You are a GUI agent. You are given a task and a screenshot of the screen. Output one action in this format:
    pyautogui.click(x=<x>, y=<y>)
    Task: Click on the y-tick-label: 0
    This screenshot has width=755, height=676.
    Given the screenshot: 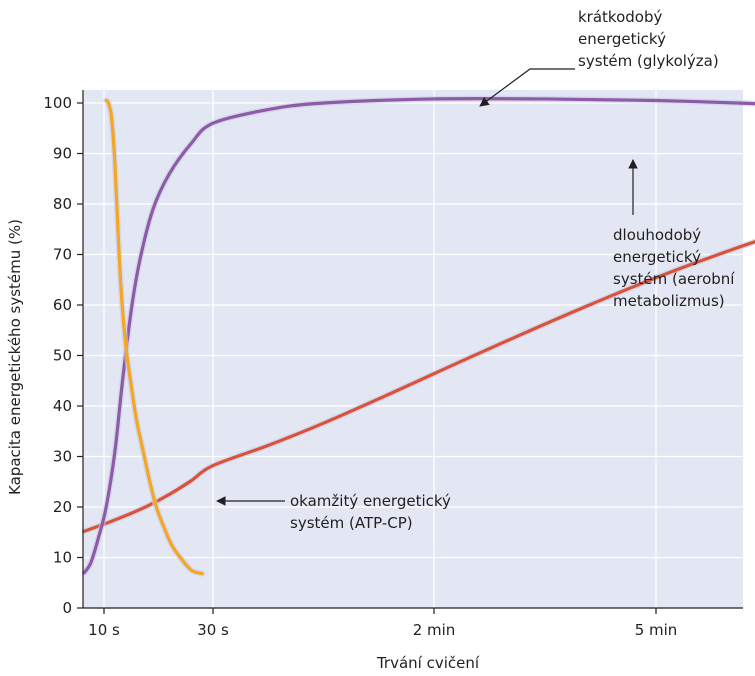 What is the action you would take?
    pyautogui.click(x=67, y=608)
    